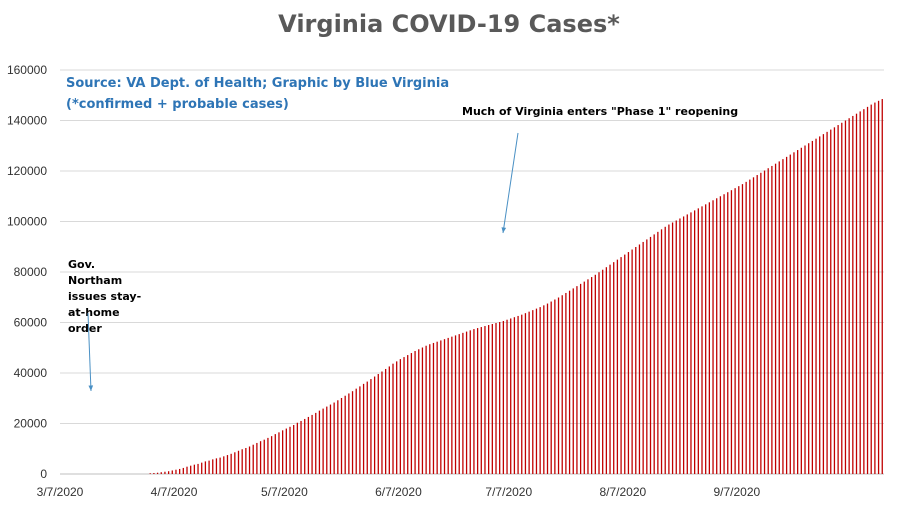 The image size is (898, 526). Describe the element at coordinates (449, 24) in the screenshot. I see `chart-title: Virginia COVID-19 Cases*` at that location.